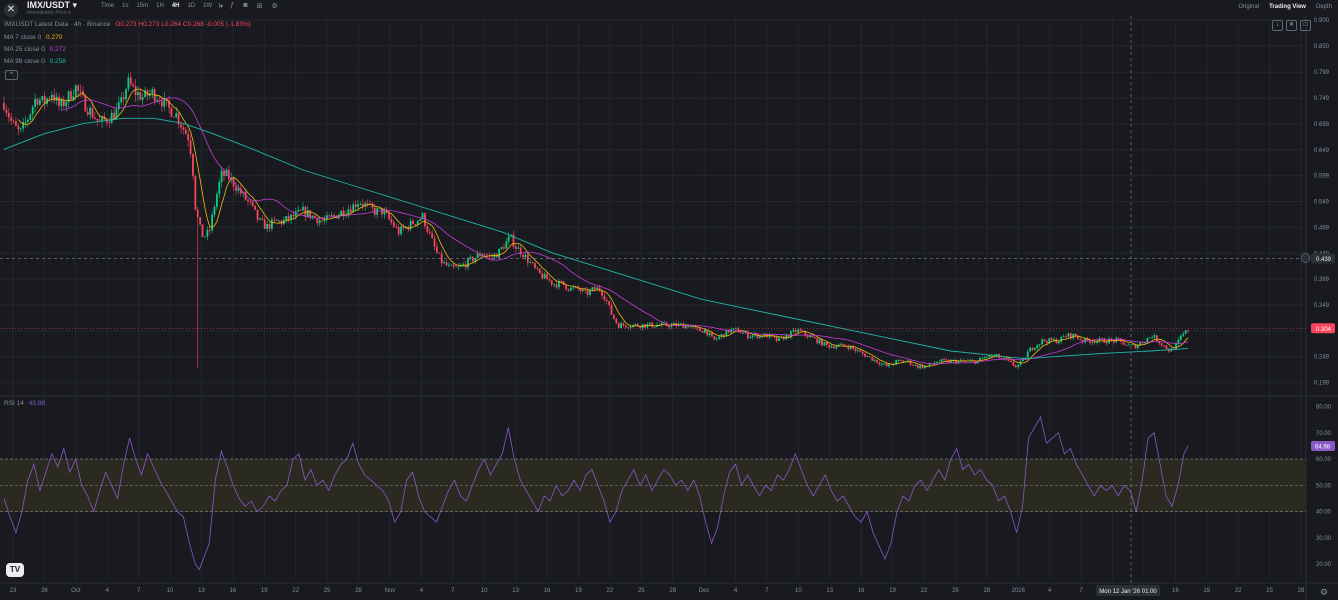 This screenshot has width=1338, height=600. Describe the element at coordinates (274, 6) in the screenshot. I see `settings-icon: ⚙` at that location.